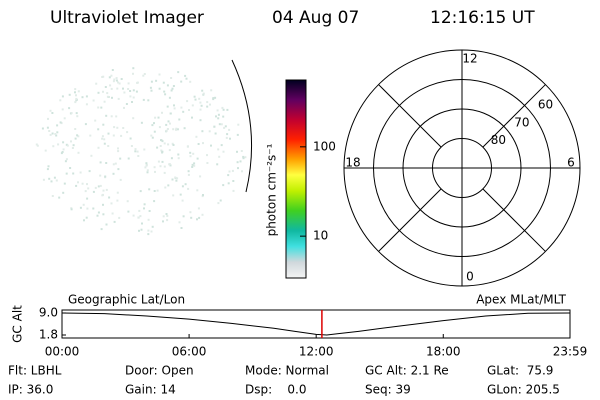  What do you see at coordinates (410, 220) in the screenshot?
I see `meridian` at bounding box center [410, 220].